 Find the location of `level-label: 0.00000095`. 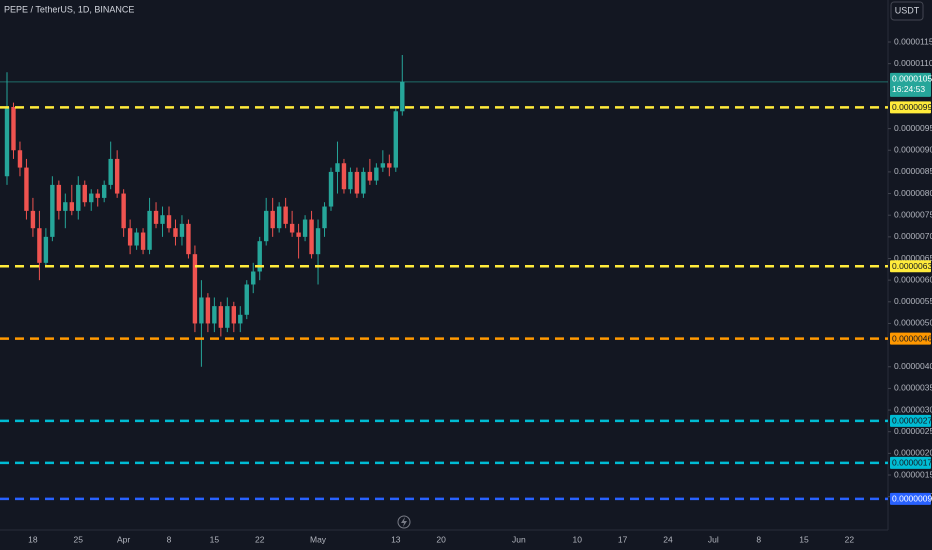

level-label: 0.00000095 is located at coordinates (912, 499).